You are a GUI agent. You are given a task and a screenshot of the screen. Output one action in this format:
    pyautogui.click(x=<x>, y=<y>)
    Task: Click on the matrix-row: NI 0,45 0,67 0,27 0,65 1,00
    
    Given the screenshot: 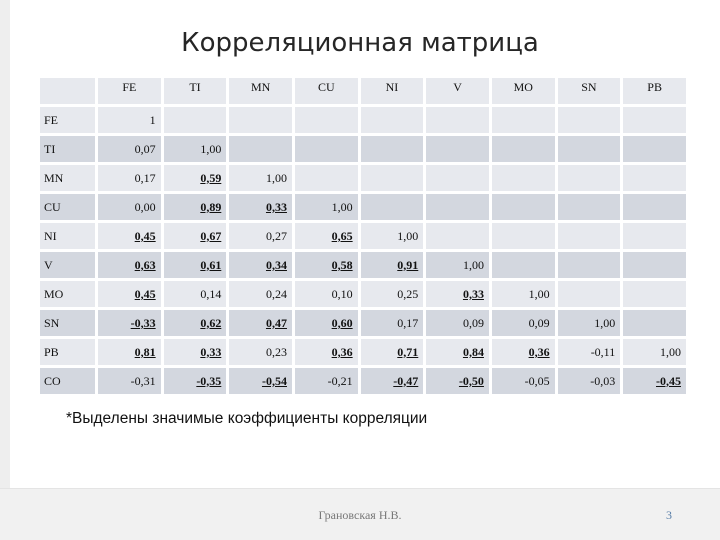 What is the action you would take?
    pyautogui.click(x=363, y=236)
    